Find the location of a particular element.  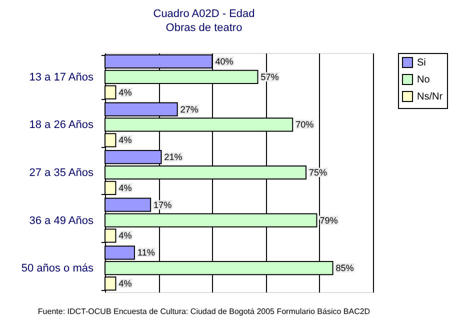

legend-label: Ns/Nr is located at coordinates (430, 97).